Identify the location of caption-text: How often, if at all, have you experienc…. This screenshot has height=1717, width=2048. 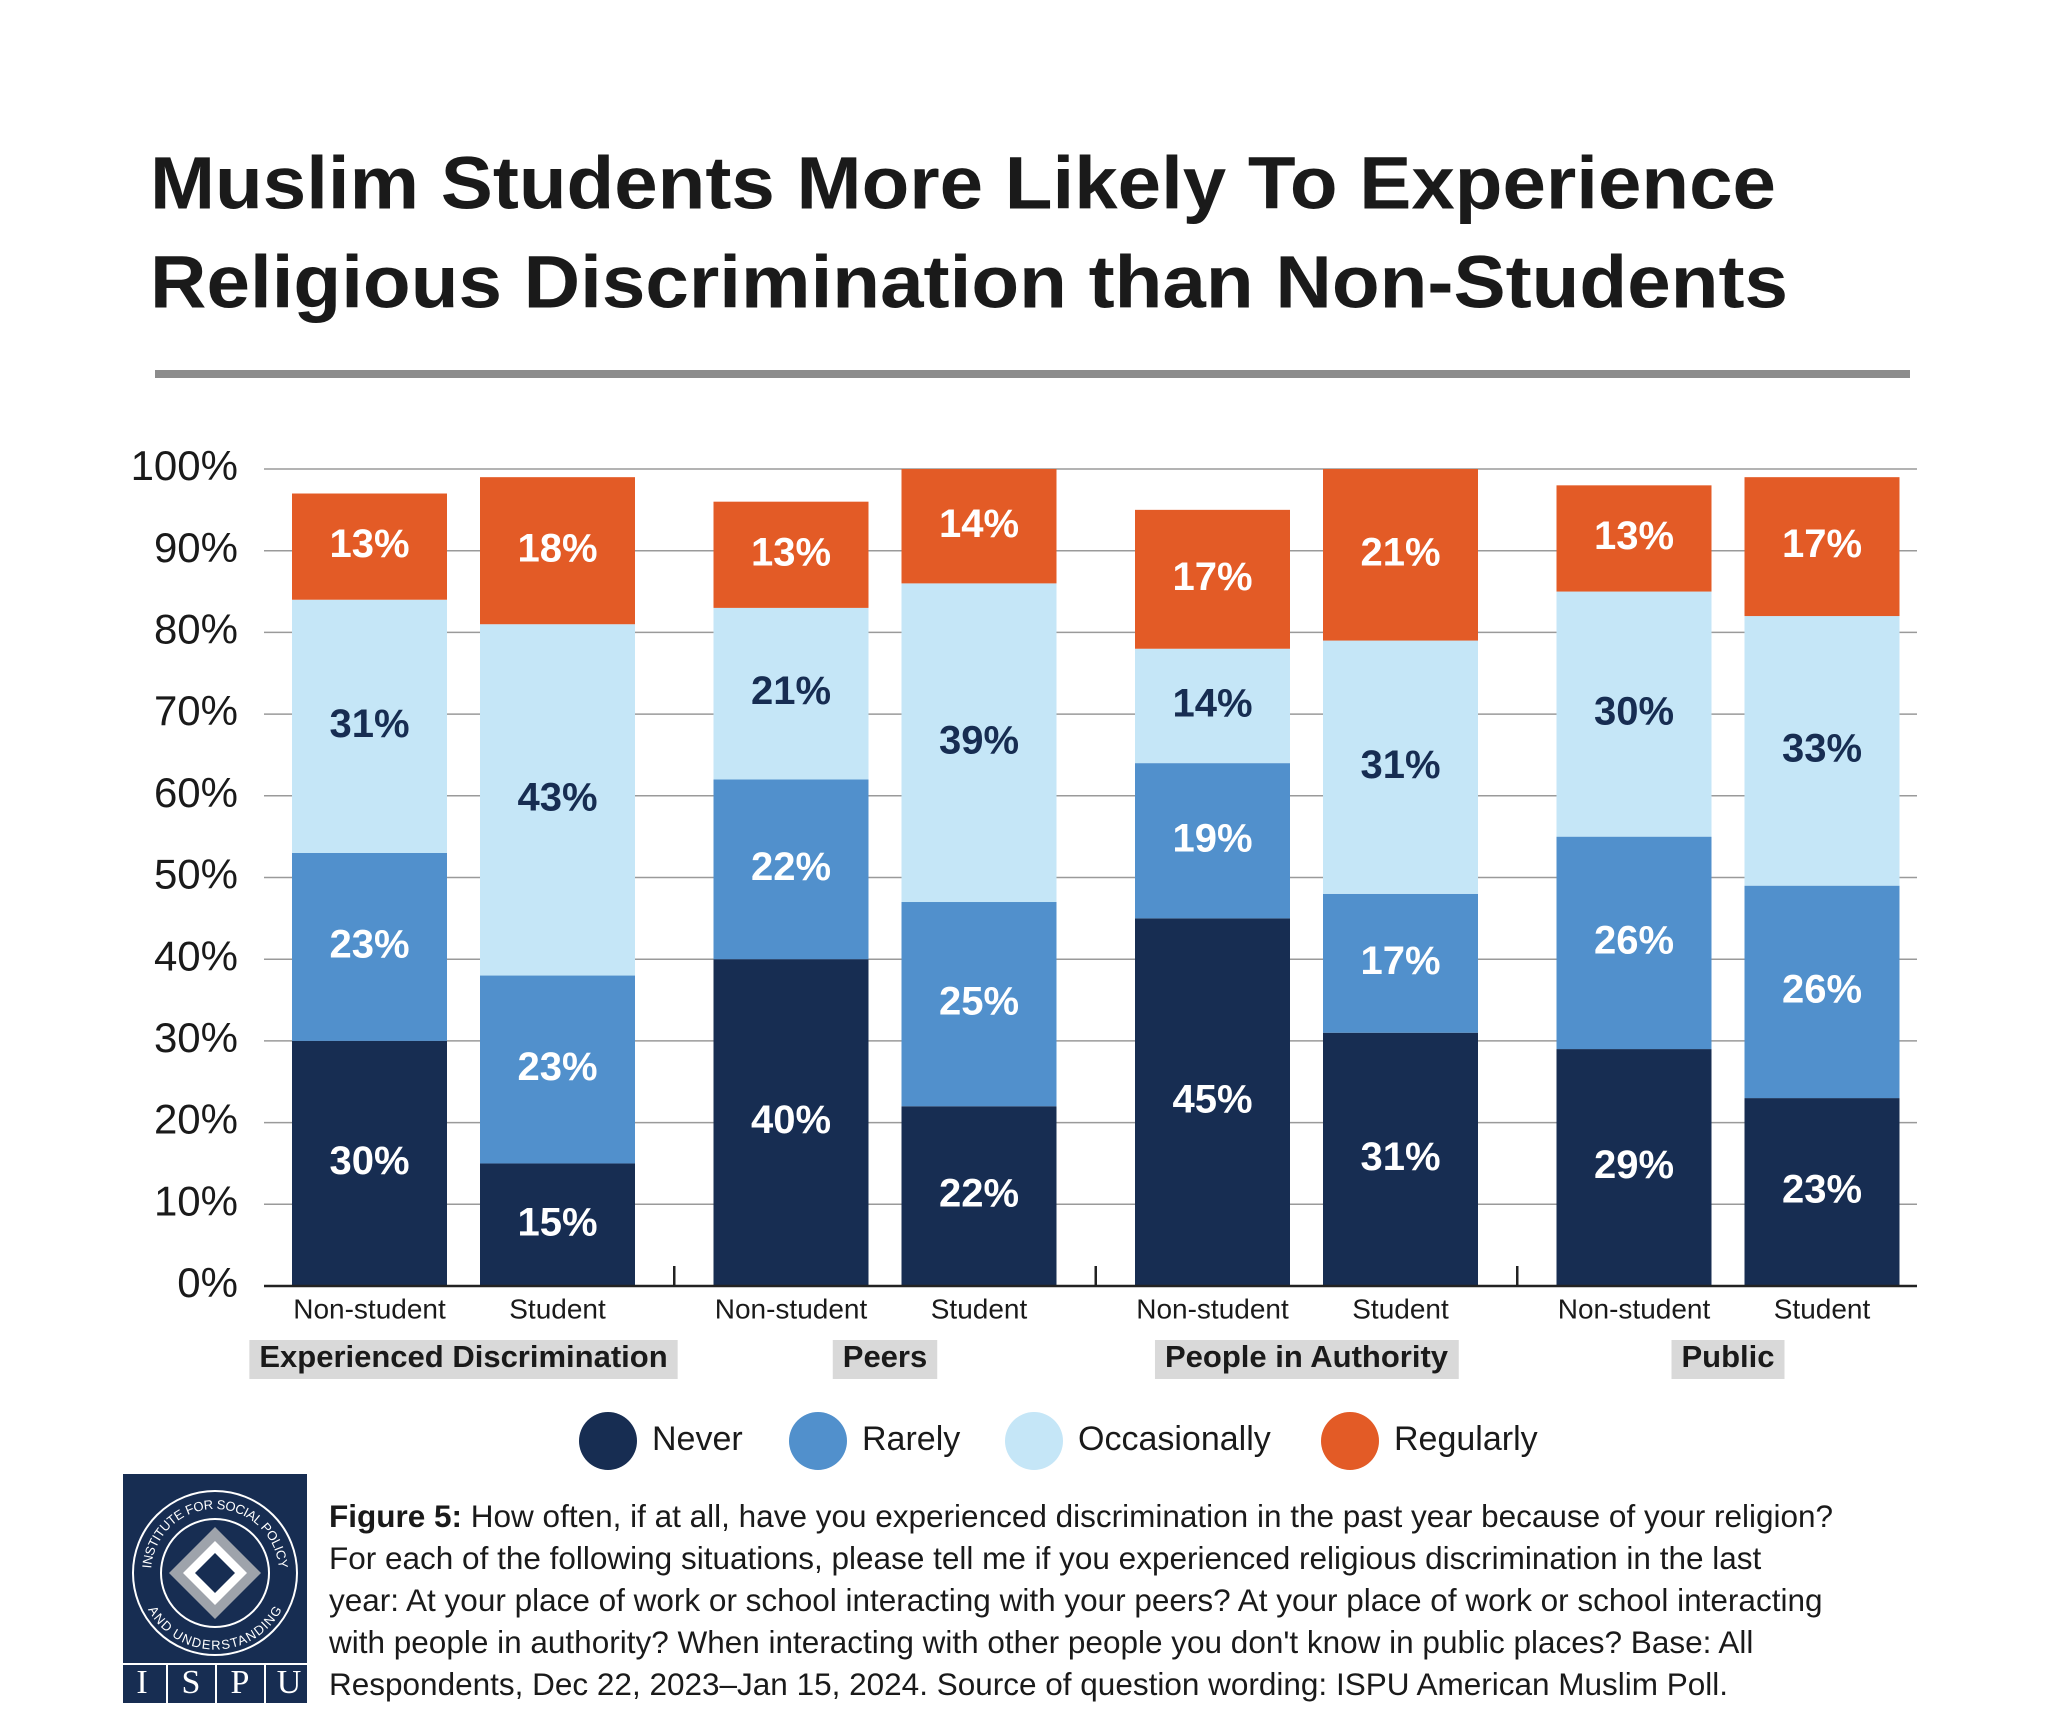
(1152, 1516).